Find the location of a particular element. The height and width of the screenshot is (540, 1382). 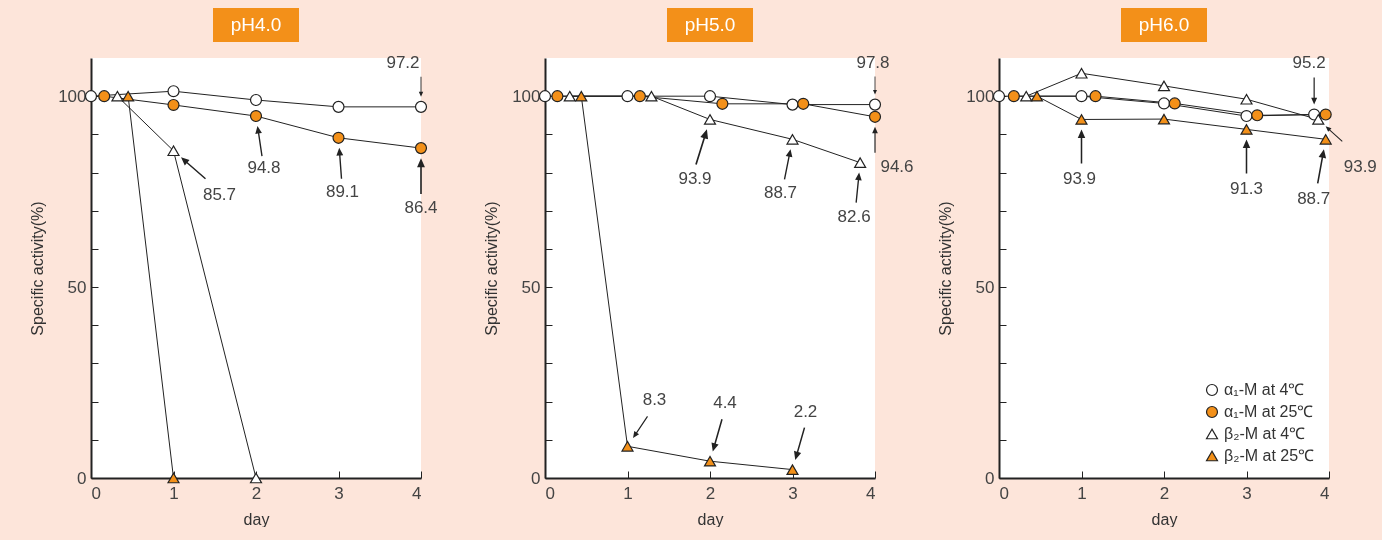

annotation: 94.6 is located at coordinates (897, 166).